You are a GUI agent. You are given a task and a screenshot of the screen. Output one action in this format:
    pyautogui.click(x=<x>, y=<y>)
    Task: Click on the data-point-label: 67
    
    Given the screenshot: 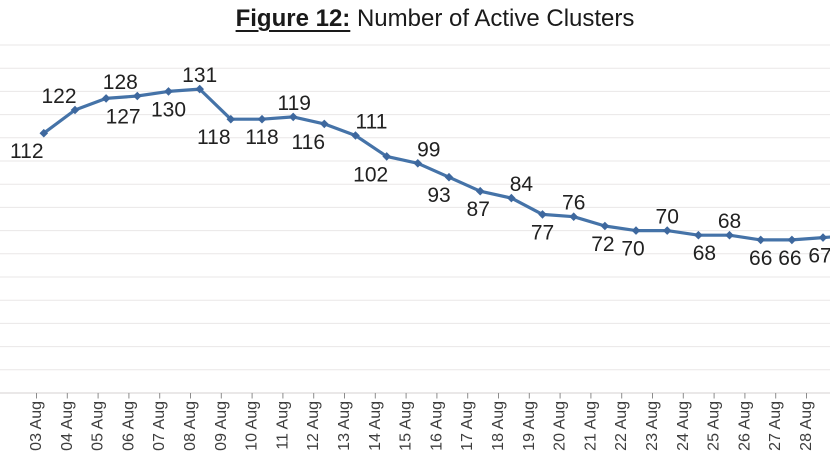 What is the action you would take?
    pyautogui.click(x=819, y=256)
    